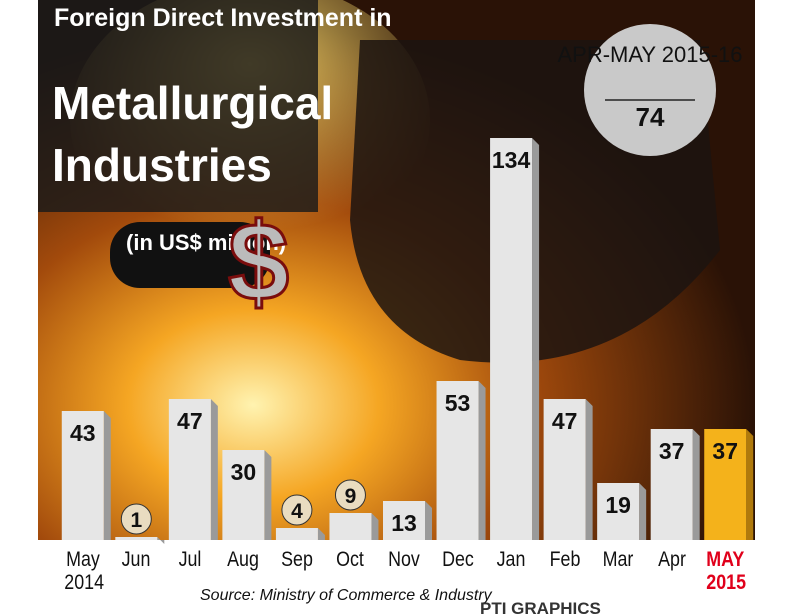 This screenshot has width=800, height=616. I want to click on badge, so click(650, 90).